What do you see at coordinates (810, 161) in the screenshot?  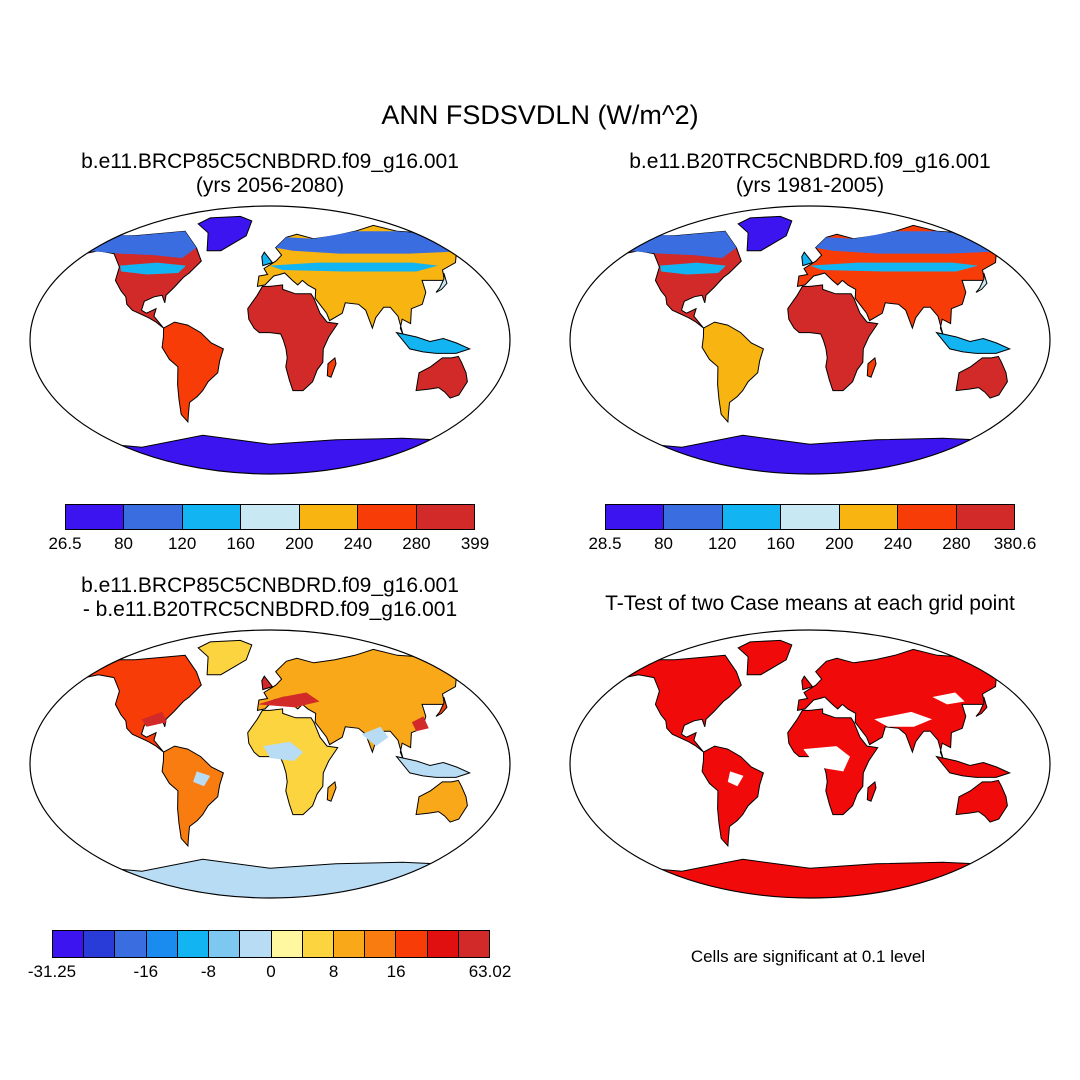 I see `panel-2-title-line1: b.e11.B20TRC5CNBDRD.f09_g16.001` at bounding box center [810, 161].